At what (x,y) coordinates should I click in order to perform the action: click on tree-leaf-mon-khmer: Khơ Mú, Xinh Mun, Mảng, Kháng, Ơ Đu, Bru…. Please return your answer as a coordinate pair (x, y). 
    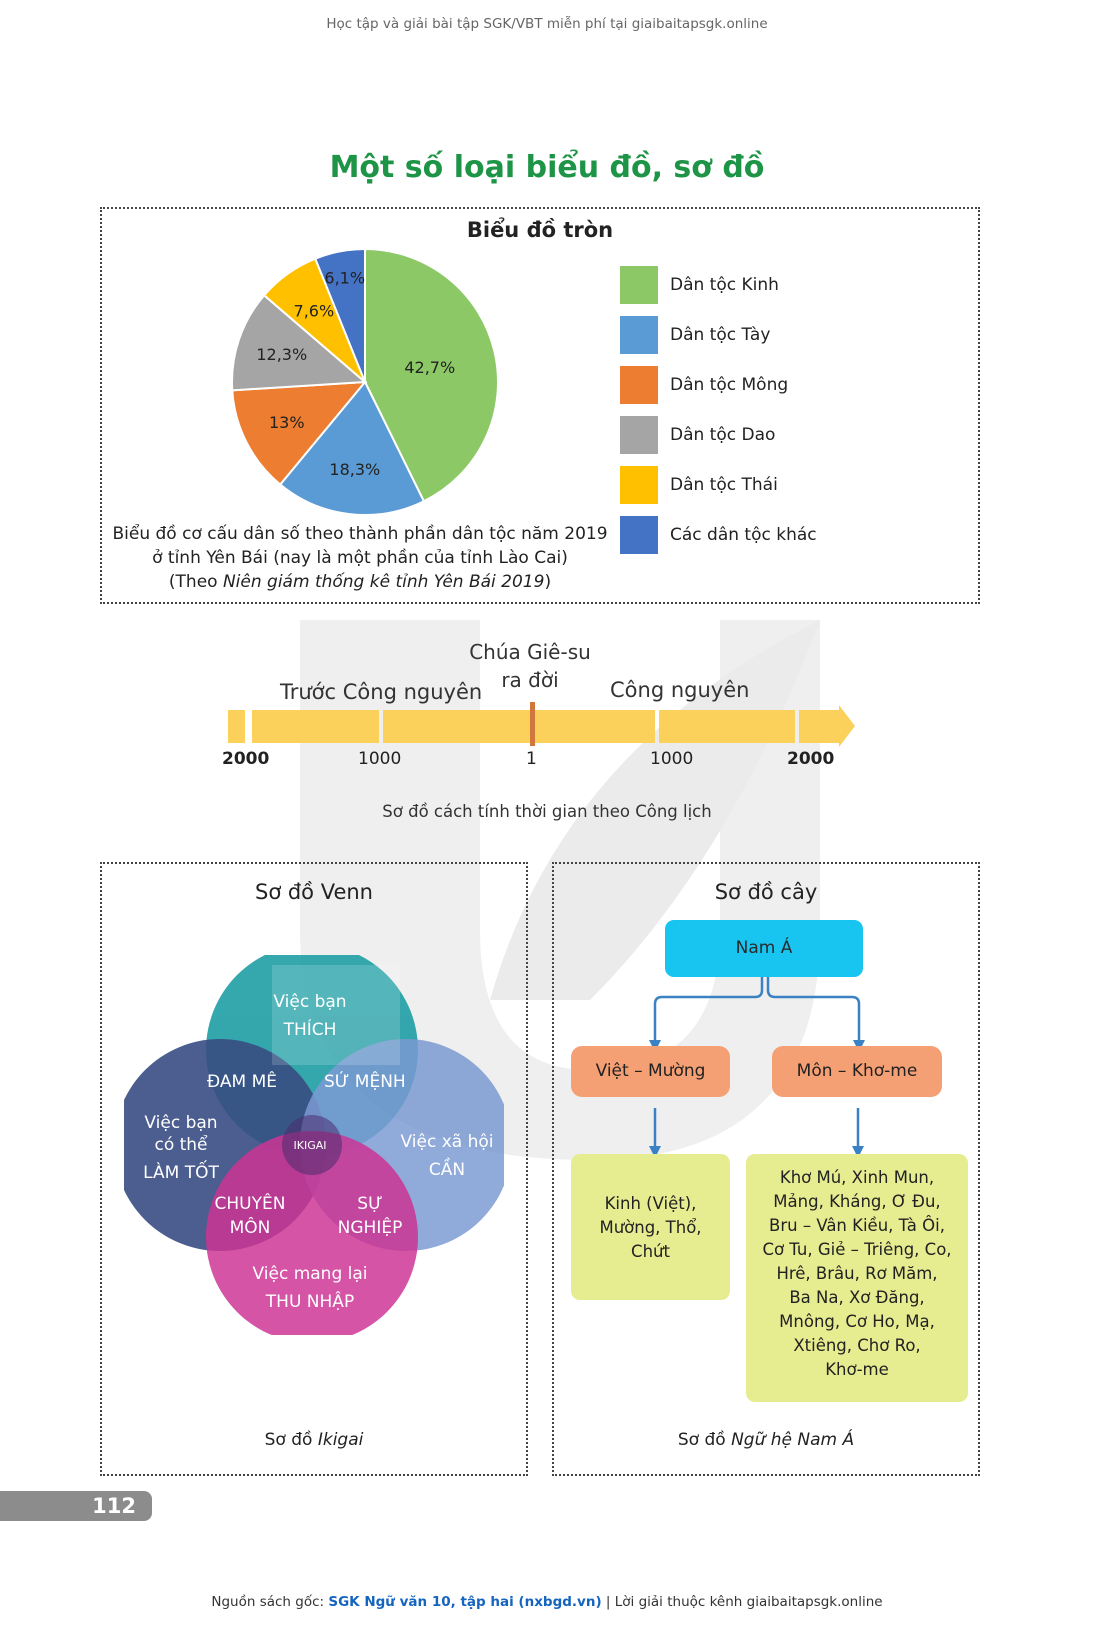
    Looking at the image, I should click on (857, 1278).